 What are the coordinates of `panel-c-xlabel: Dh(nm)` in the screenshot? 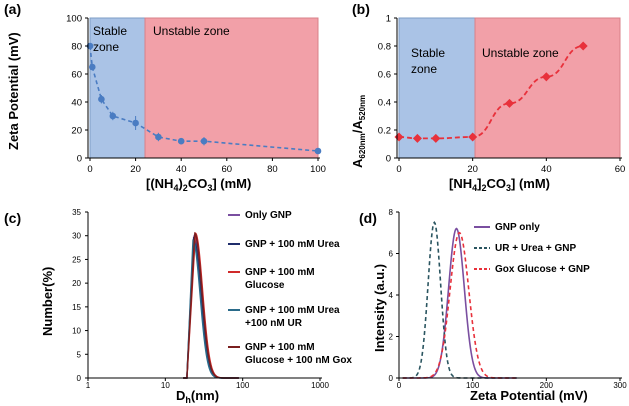 It's located at (197, 396).